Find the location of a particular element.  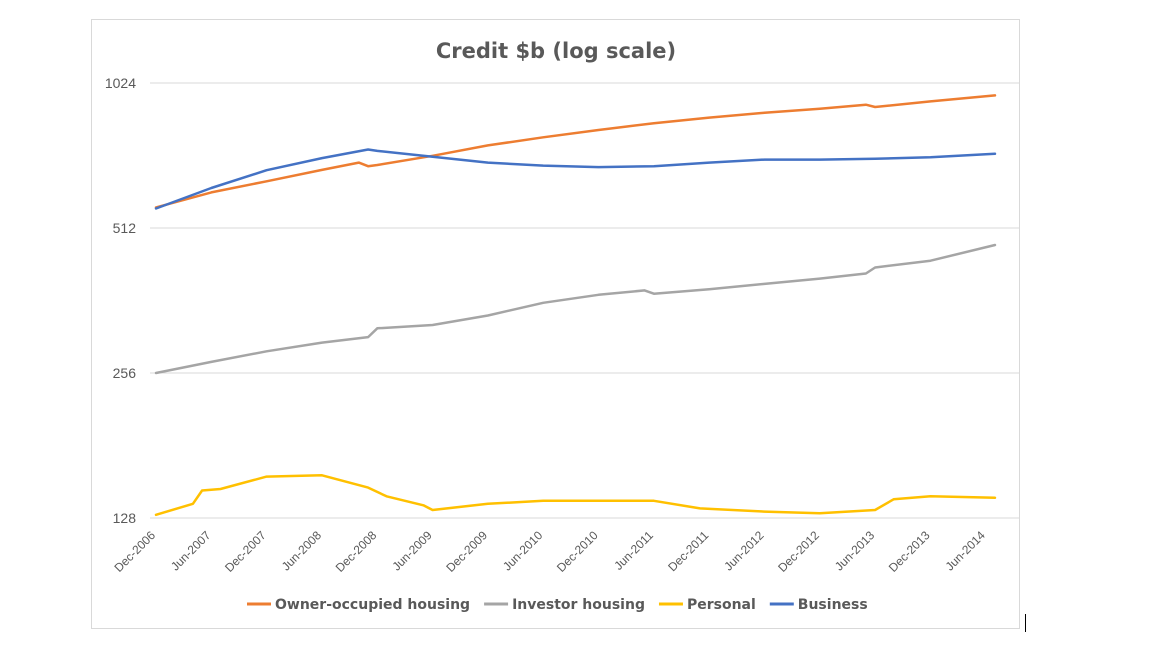

legend-label-owner-occupied-housing: Owner-occupied housing is located at coordinates (372, 605).